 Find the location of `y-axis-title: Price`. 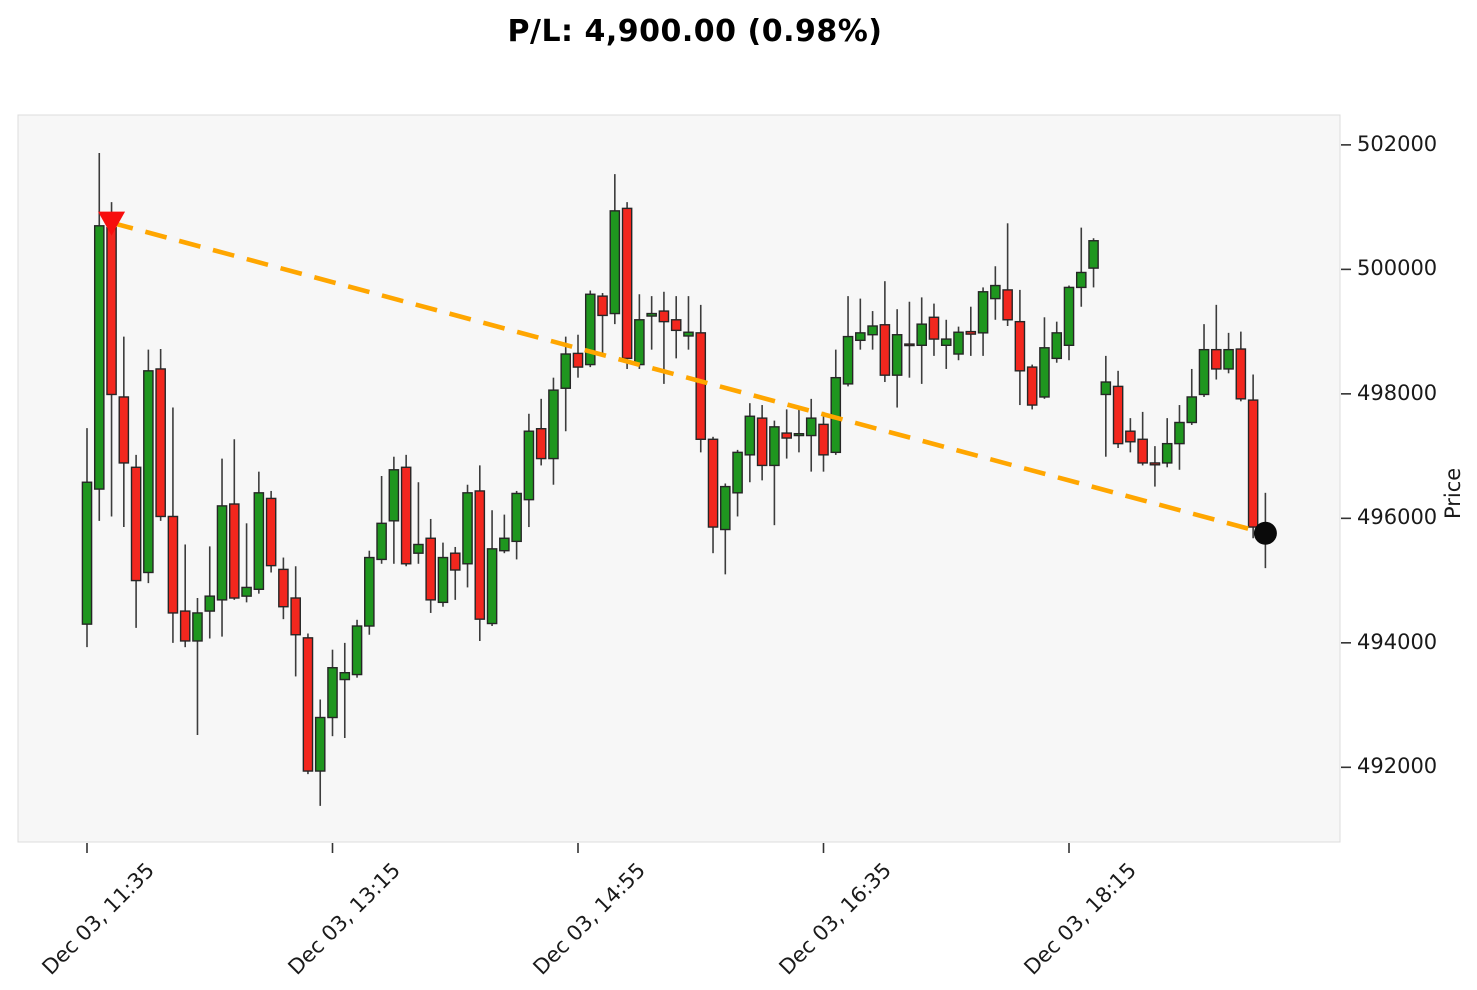

y-axis-title: Price is located at coordinates (1453, 493).